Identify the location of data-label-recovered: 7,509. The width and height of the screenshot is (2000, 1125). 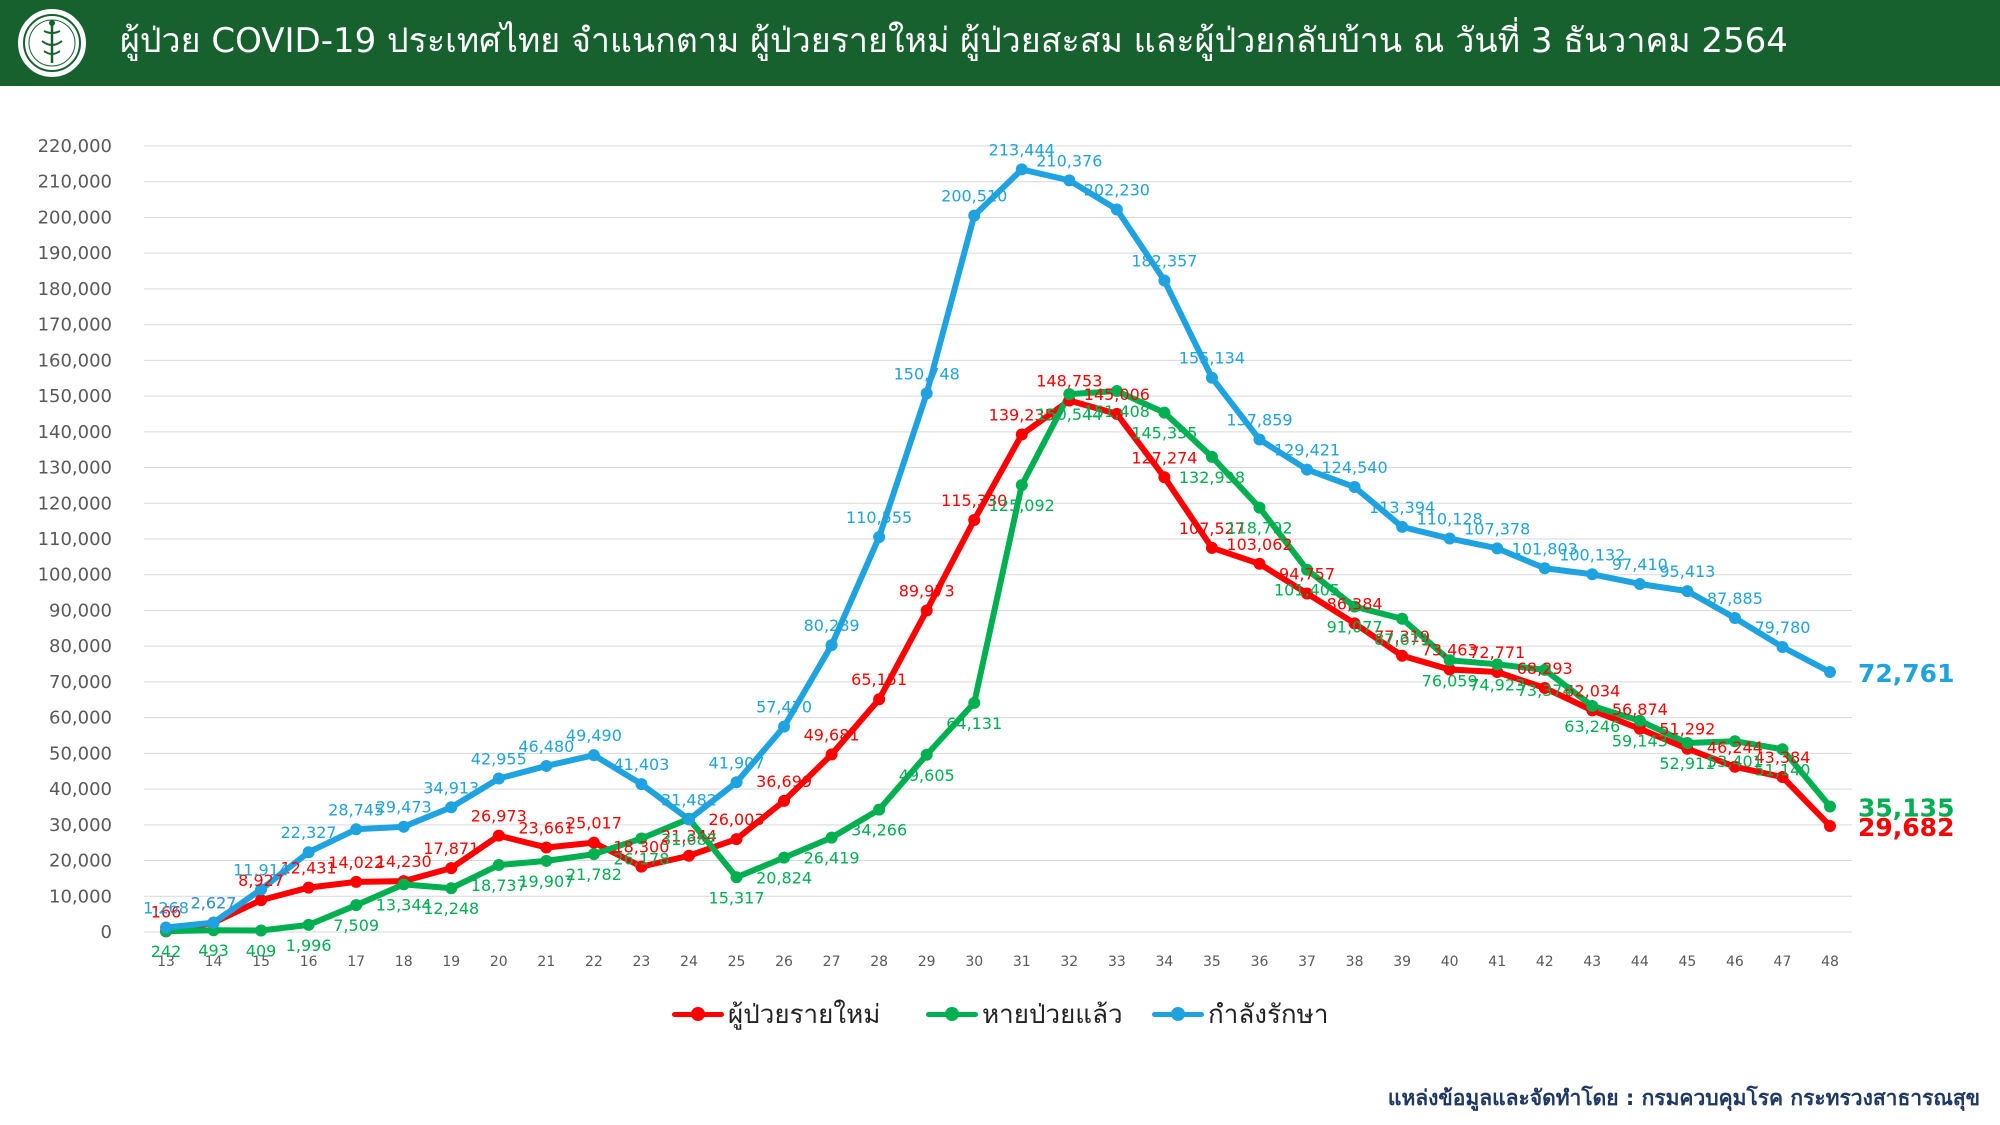
(356, 925).